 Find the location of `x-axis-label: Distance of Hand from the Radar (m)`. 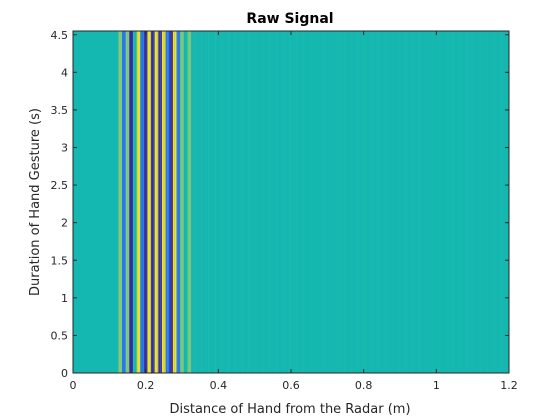

x-axis-label: Distance of Hand from the Radar (m) is located at coordinates (289, 409).